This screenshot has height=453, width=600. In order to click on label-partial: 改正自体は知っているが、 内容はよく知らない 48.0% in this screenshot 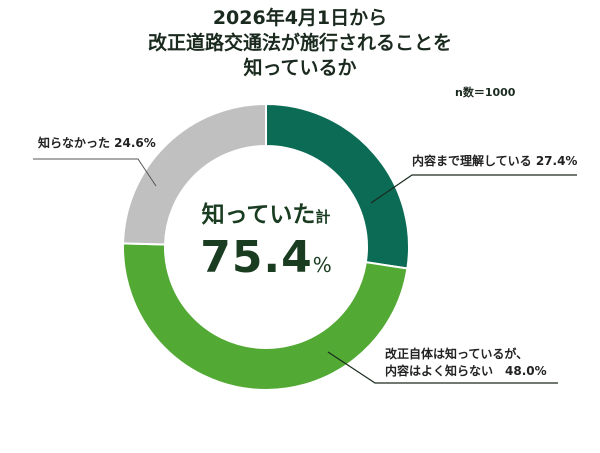, I will do `click(466, 363)`.